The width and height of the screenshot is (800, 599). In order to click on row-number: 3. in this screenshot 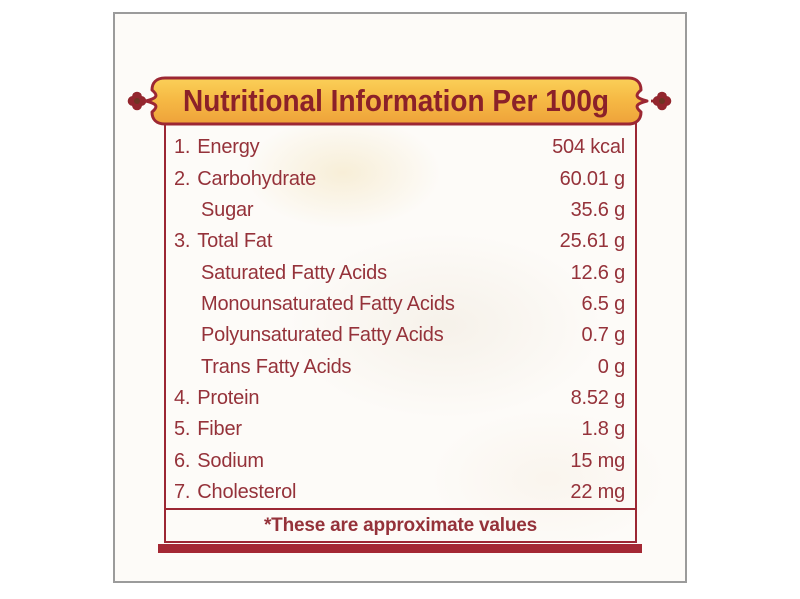, I will do `click(182, 241)`.